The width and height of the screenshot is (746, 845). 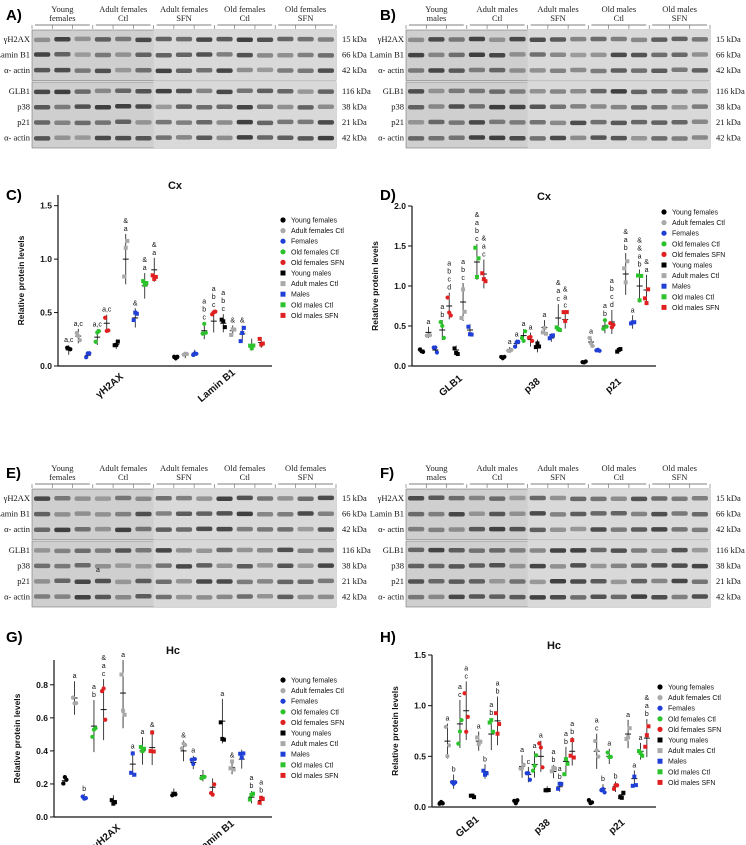 I want to click on significance-label: b, so click(x=612, y=289).